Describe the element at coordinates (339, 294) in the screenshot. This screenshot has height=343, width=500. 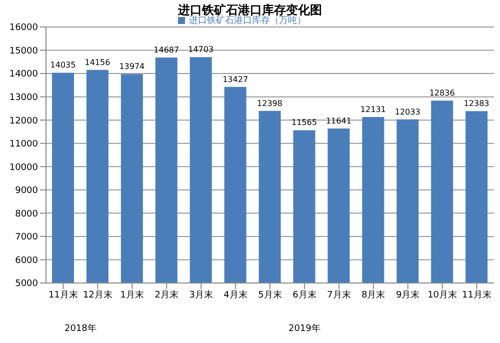
I see `x-tick-label: 7月末` at that location.